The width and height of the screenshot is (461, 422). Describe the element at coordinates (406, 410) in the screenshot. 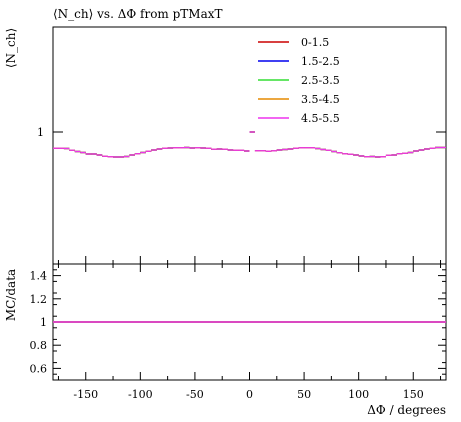

I see `x-axis-label: ΔΦ / degrees` at that location.